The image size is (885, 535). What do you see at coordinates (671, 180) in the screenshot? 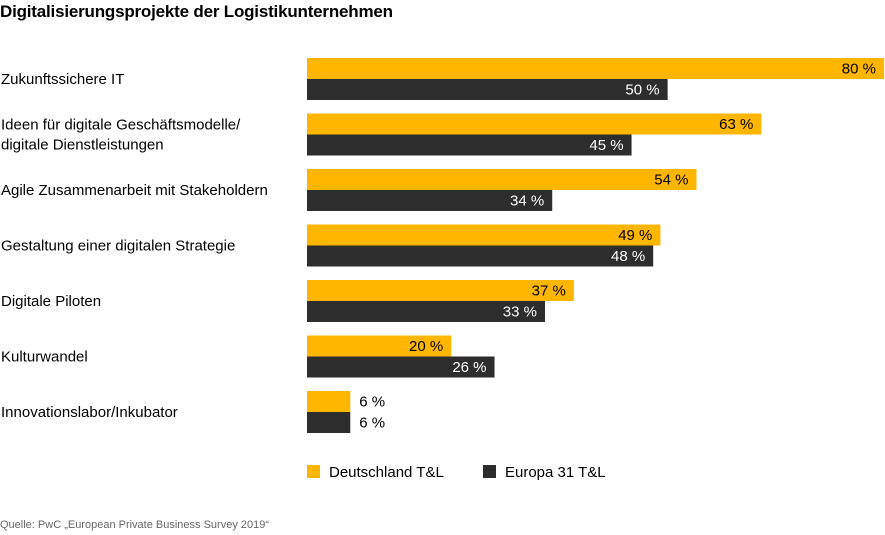
I see `data-label: 54 %` at bounding box center [671, 180].